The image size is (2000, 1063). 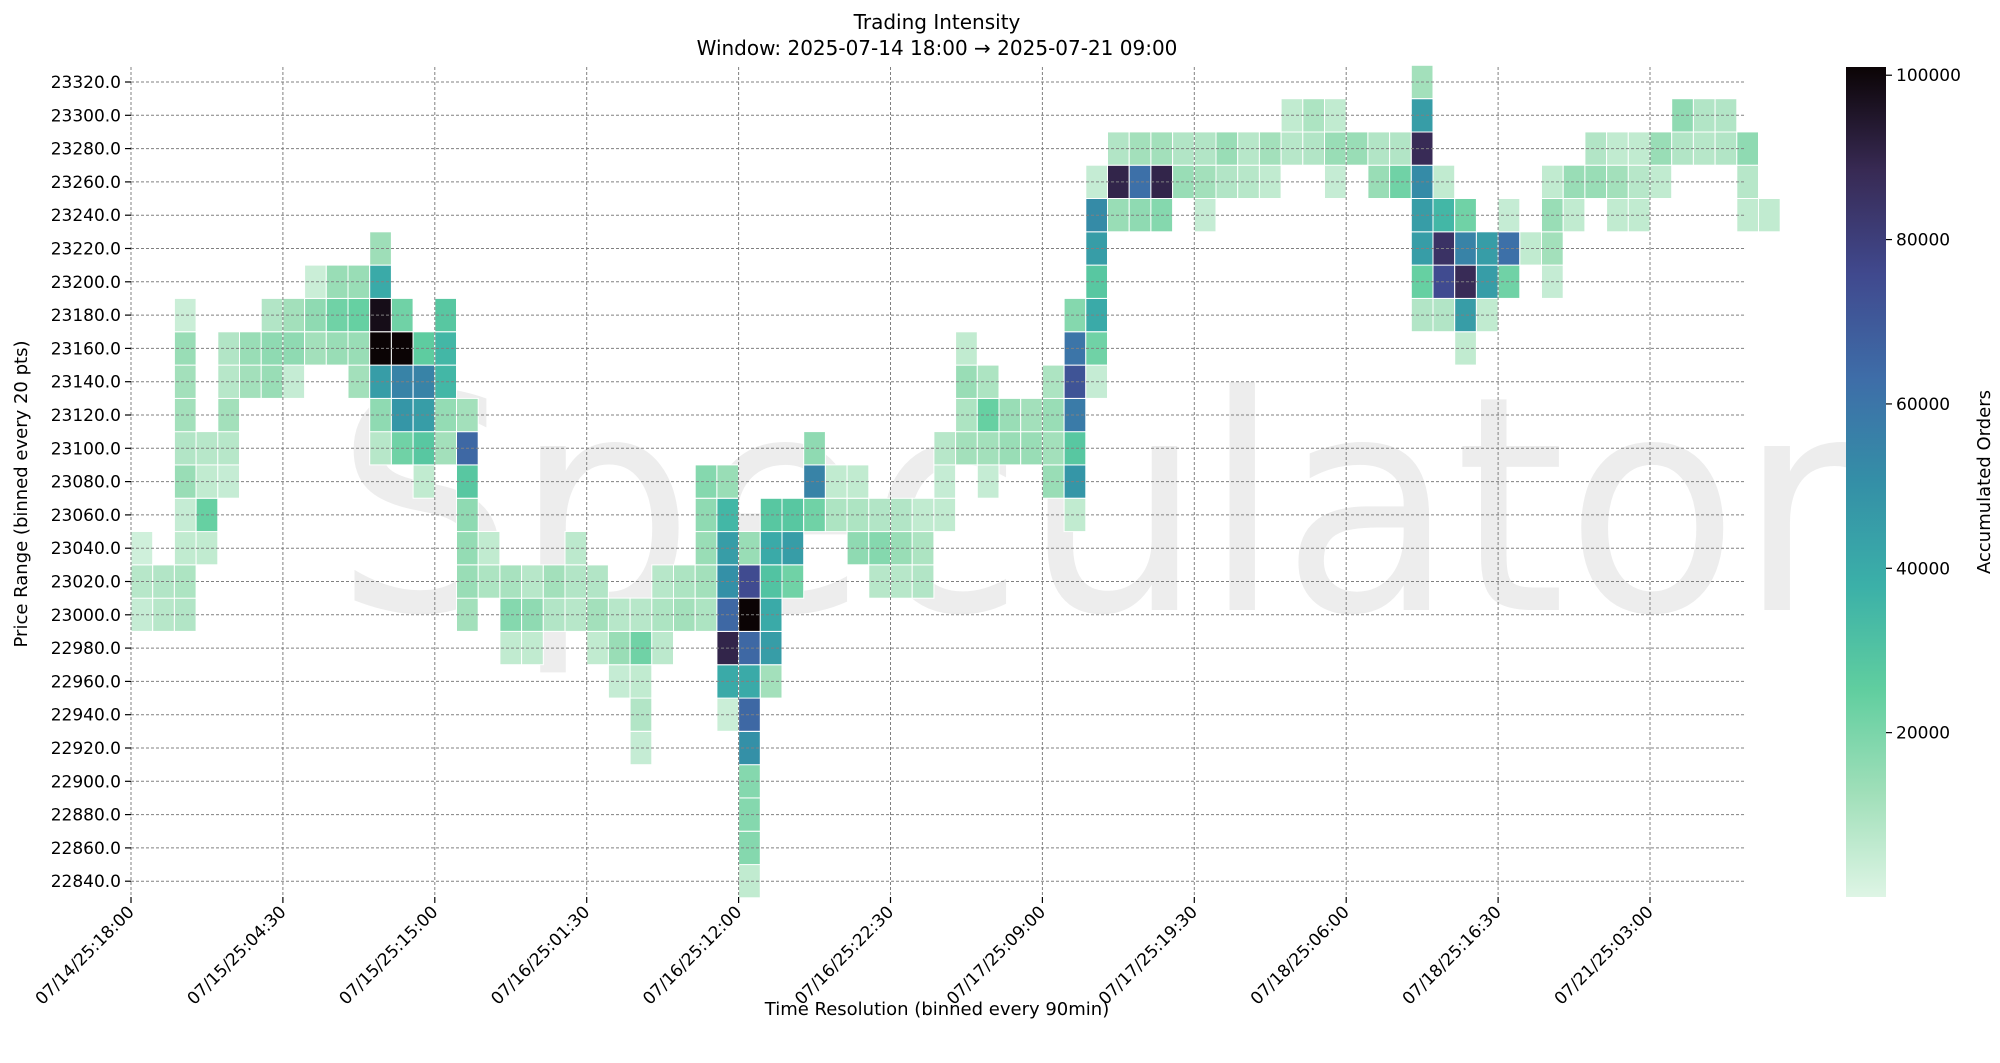 I want to click on colorbar-tick-label: 60000, so click(x=1923, y=405).